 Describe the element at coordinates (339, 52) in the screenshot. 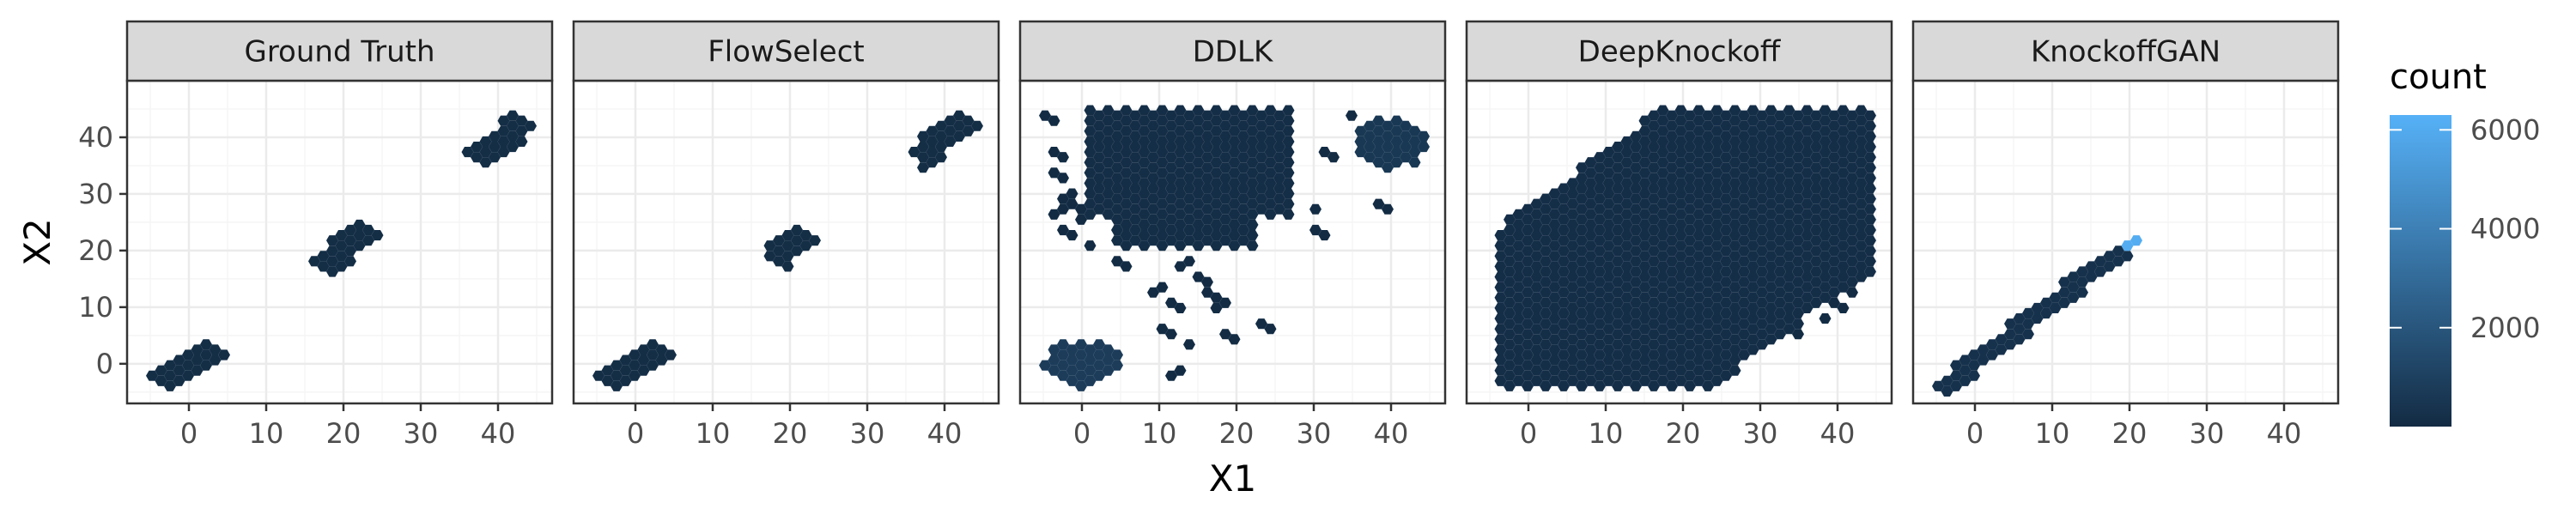

I see `facet-strip-label: Ground Truth` at that location.